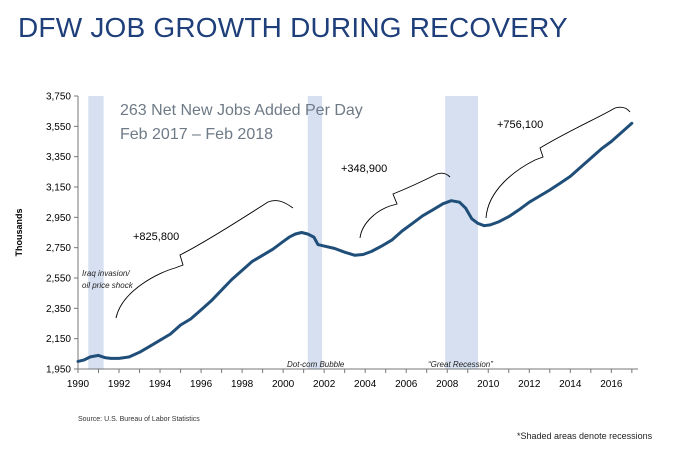 The image size is (677, 451). What do you see at coordinates (447, 384) in the screenshot?
I see `x-tick-label: 2008` at bounding box center [447, 384].